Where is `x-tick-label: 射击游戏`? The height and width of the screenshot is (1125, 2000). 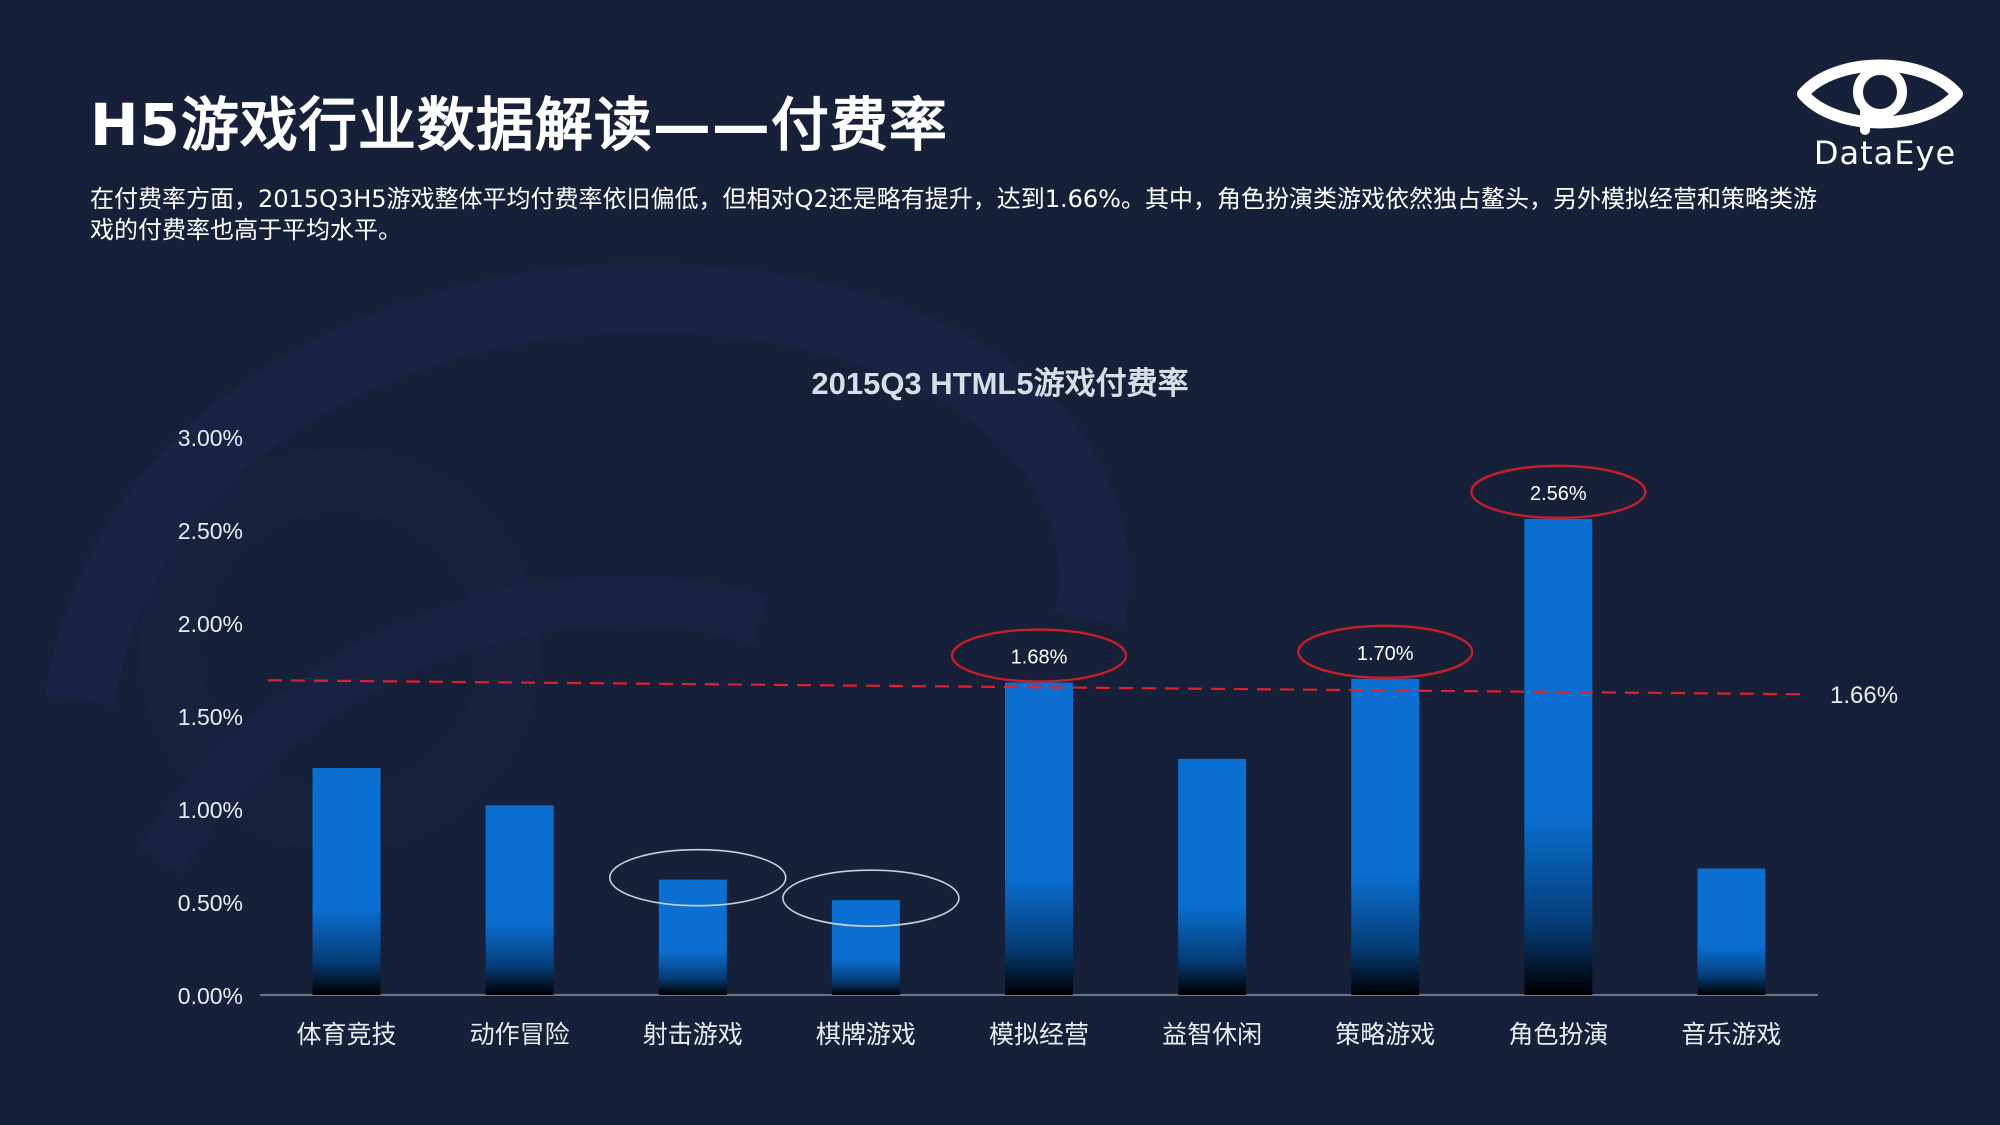 x-tick-label: 射击游戏 is located at coordinates (693, 1034).